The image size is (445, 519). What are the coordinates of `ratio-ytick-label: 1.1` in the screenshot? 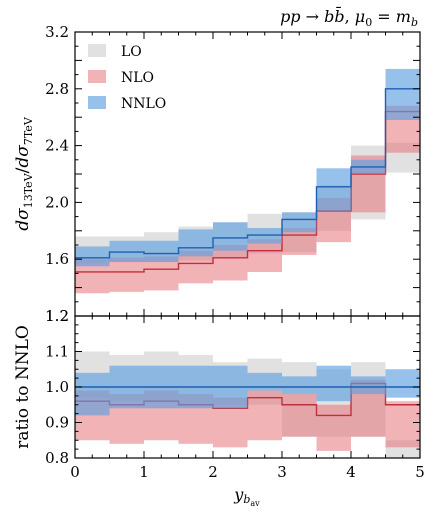 It's located at (57, 352).